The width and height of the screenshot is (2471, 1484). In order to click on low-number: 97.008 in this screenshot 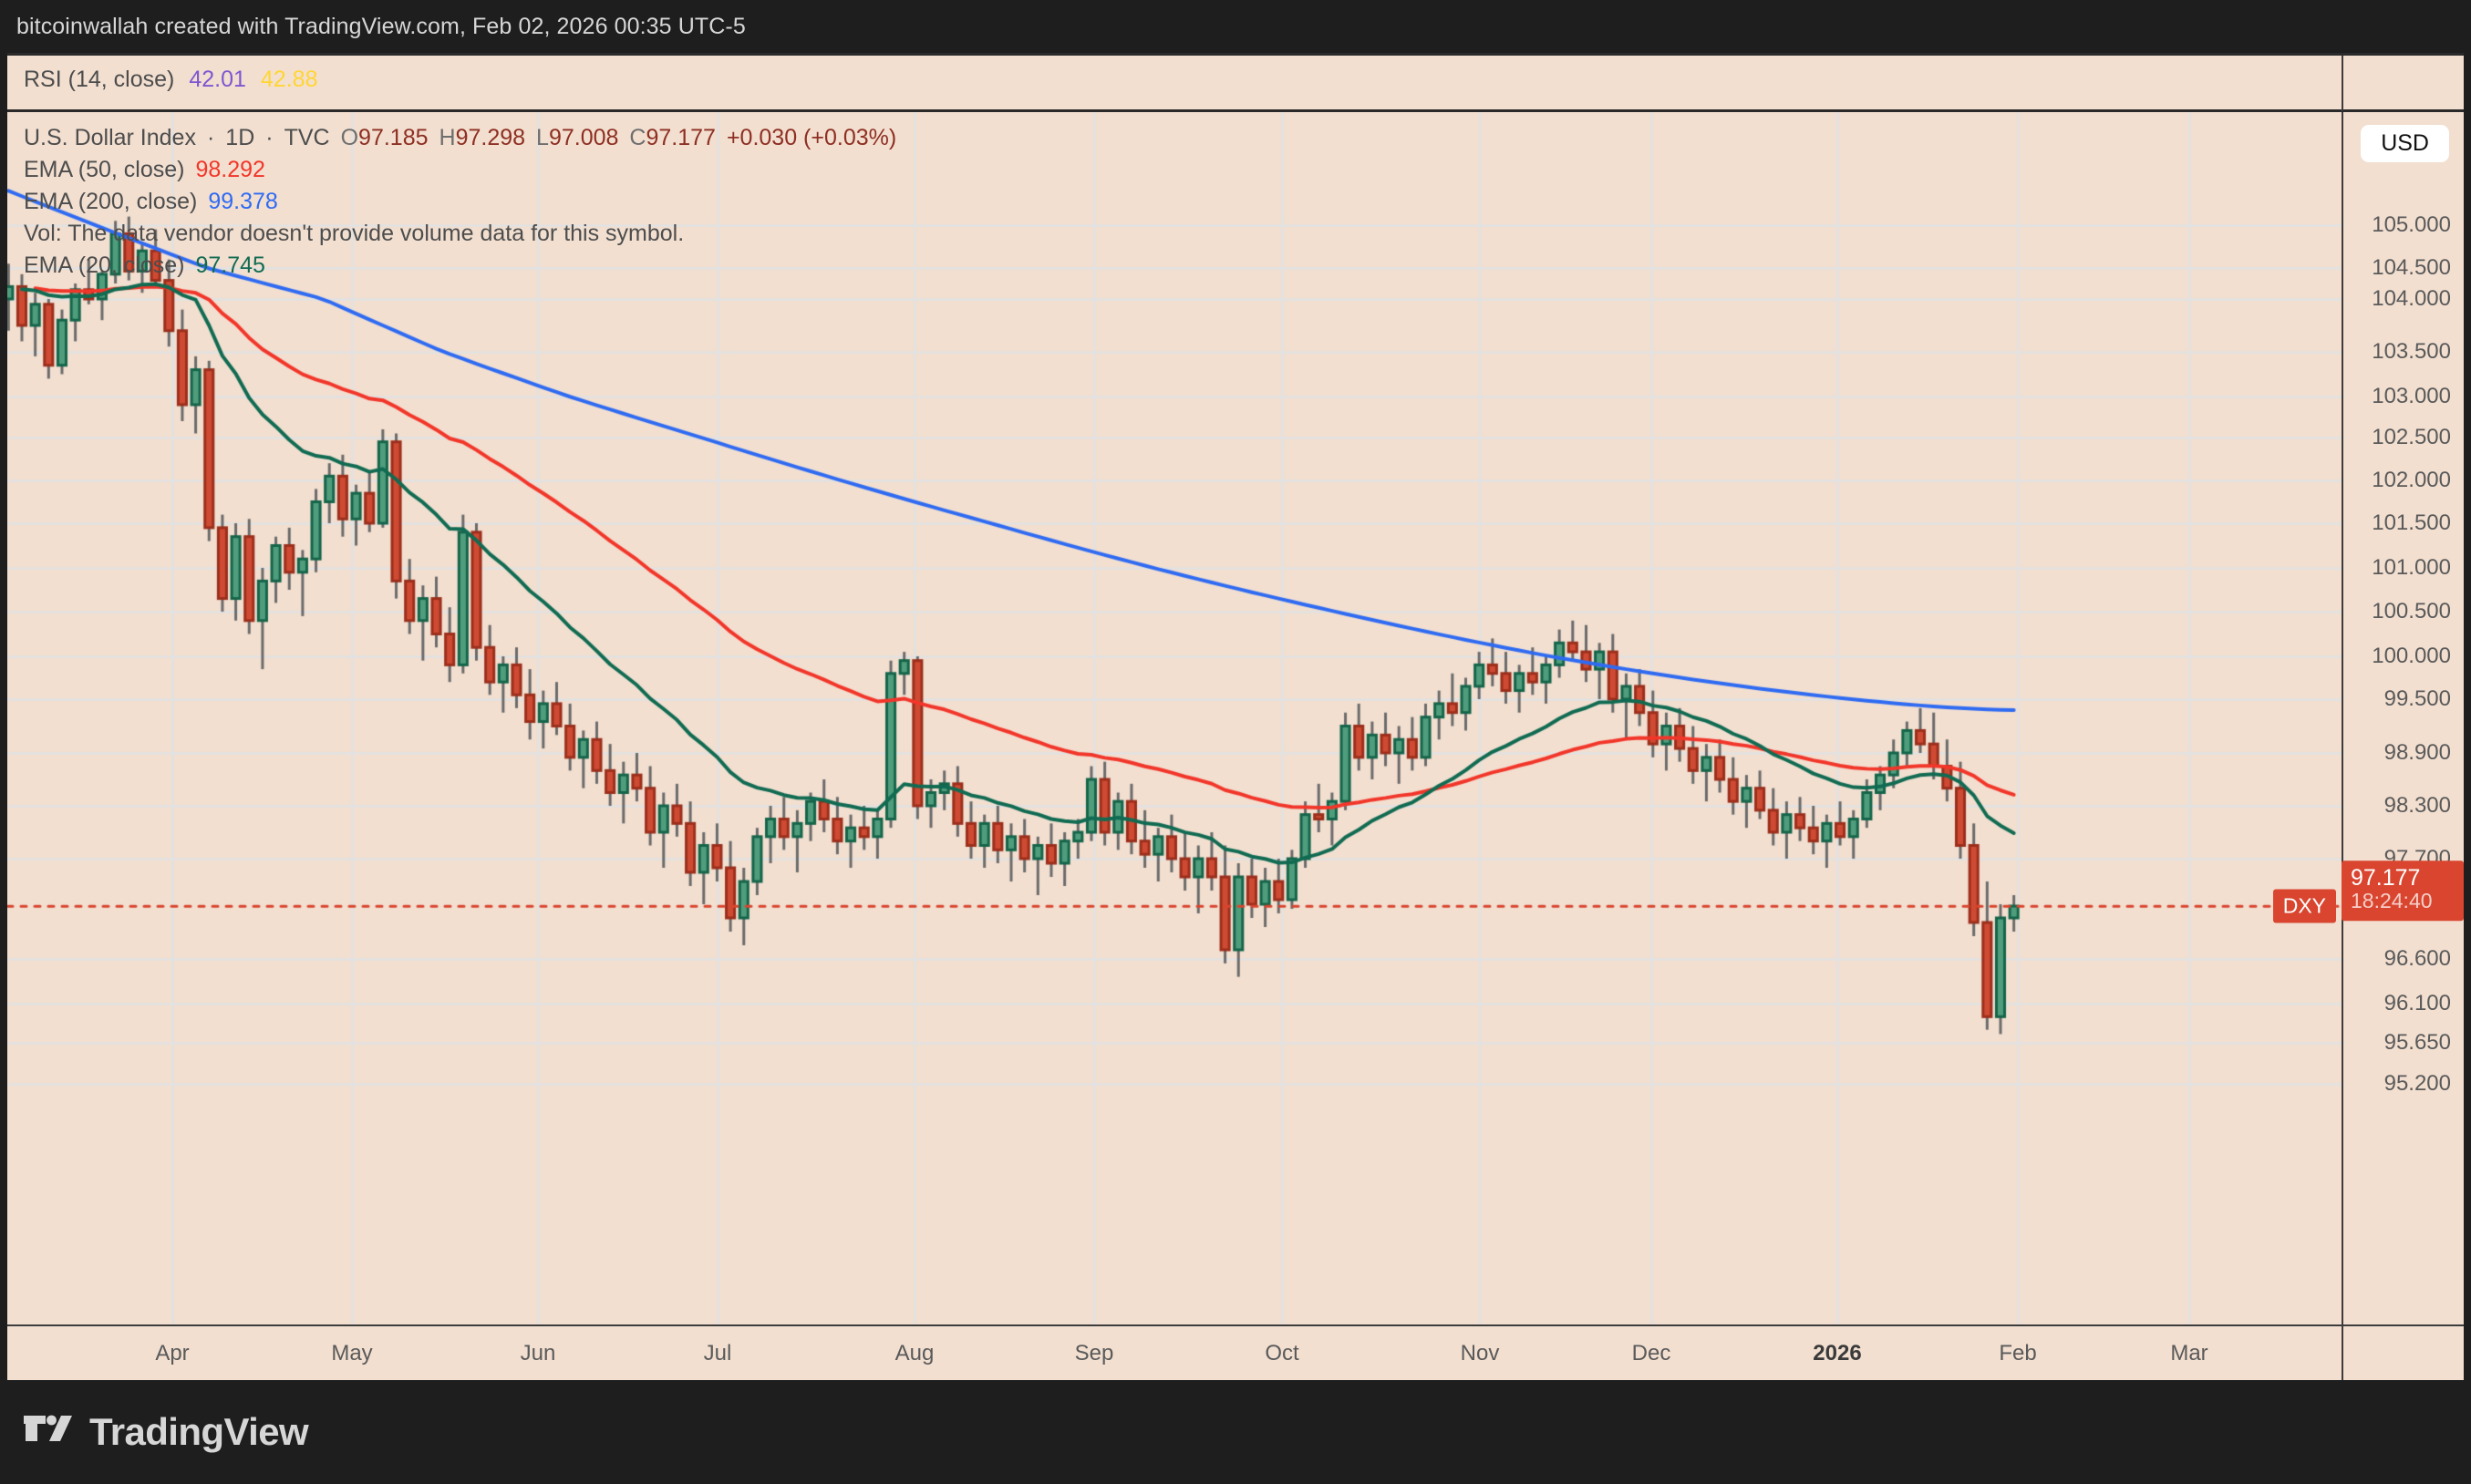, I will do `click(584, 137)`.